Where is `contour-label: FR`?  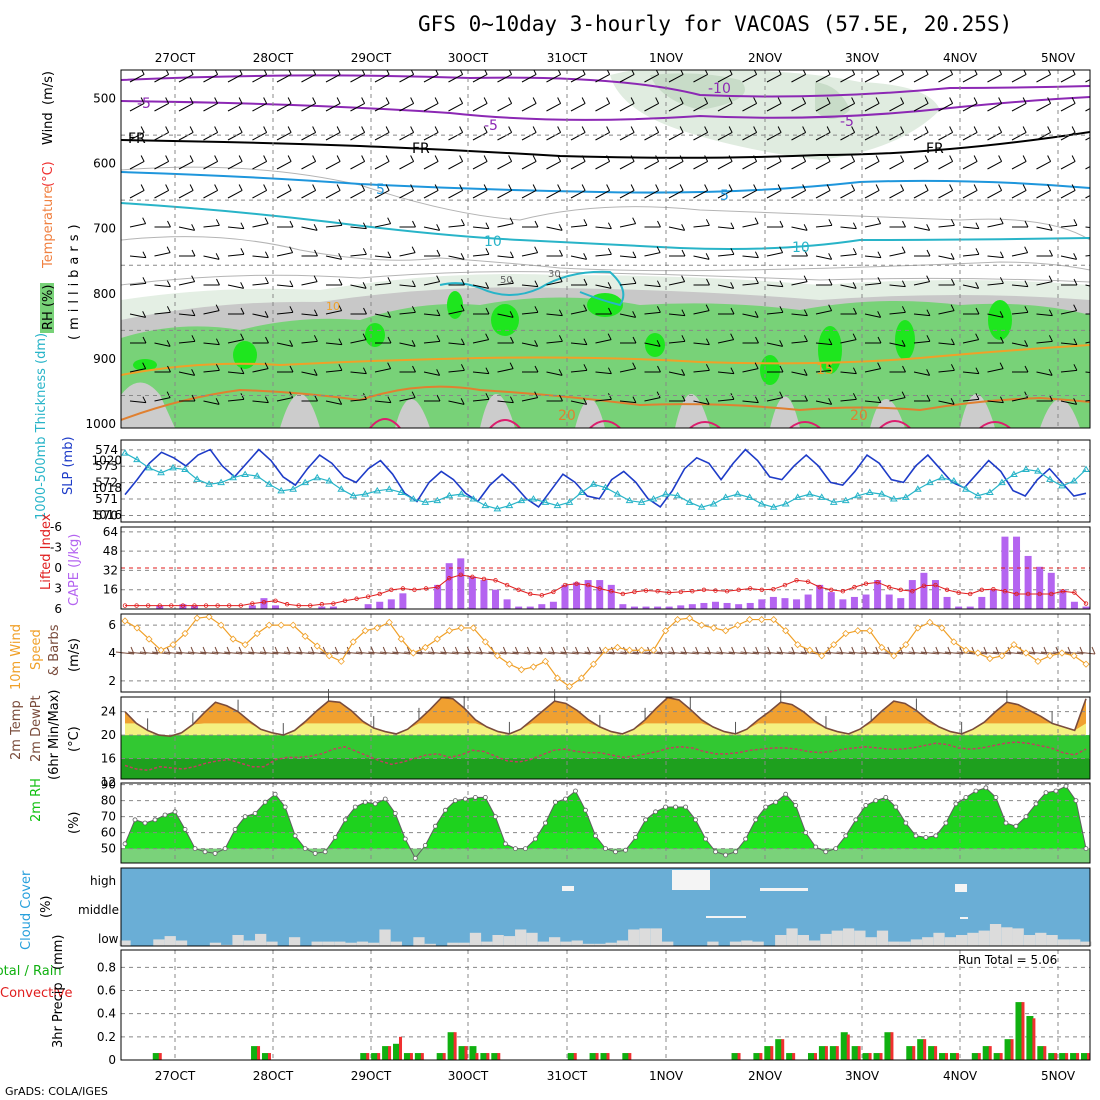
contour-label: FR is located at coordinates (421, 149).